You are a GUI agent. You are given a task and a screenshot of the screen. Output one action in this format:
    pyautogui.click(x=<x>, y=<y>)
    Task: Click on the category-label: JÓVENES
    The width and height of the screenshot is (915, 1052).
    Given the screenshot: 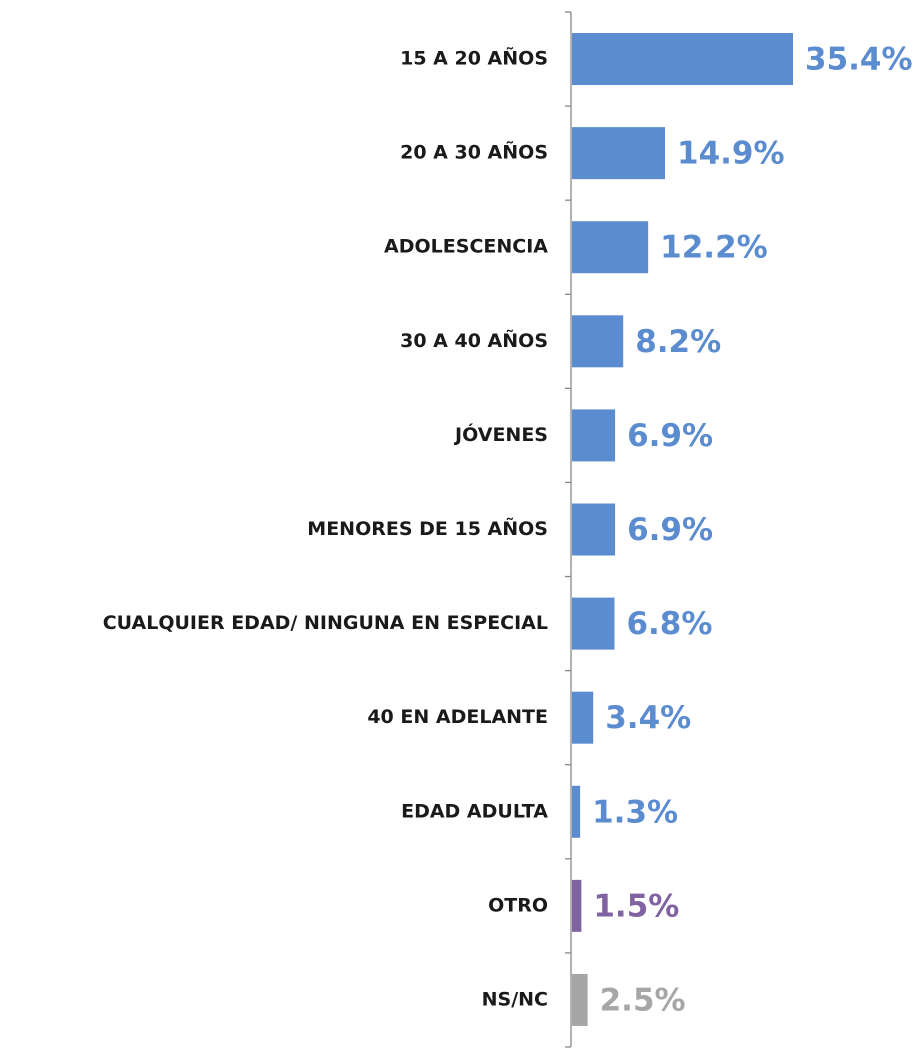 What is the action you would take?
    pyautogui.click(x=500, y=434)
    